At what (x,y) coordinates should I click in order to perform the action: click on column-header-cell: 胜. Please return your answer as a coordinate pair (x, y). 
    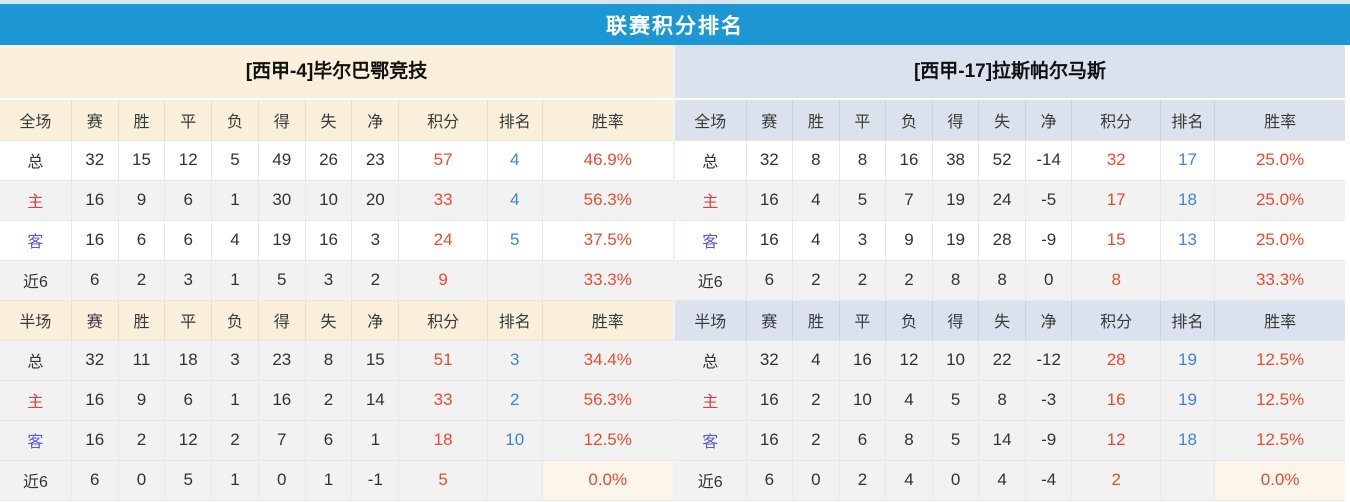
    Looking at the image, I should click on (816, 320).